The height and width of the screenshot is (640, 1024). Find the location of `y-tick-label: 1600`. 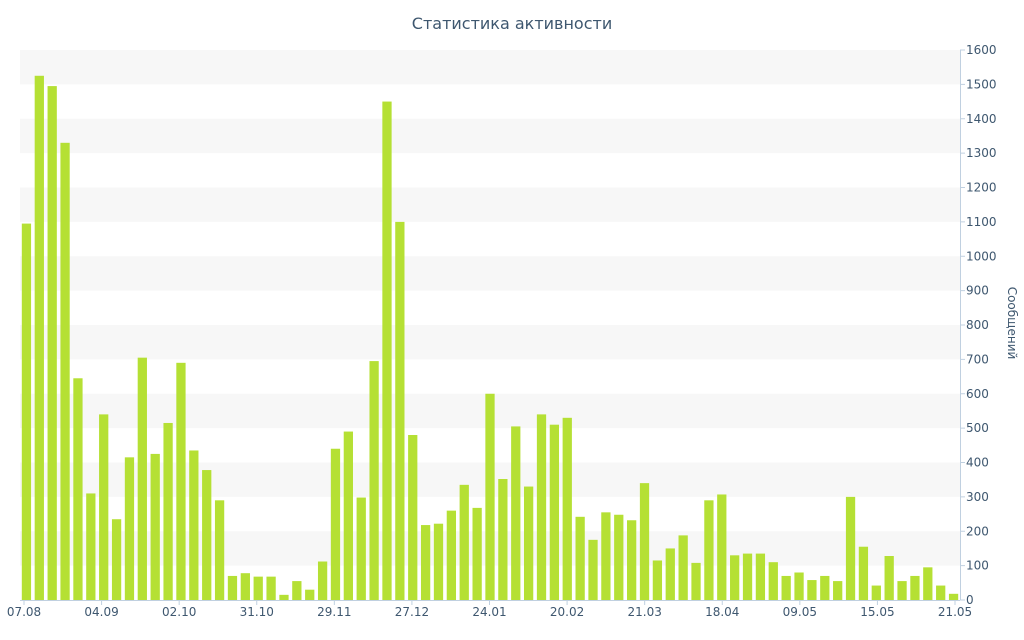

y-tick-label: 1600 is located at coordinates (981, 50).